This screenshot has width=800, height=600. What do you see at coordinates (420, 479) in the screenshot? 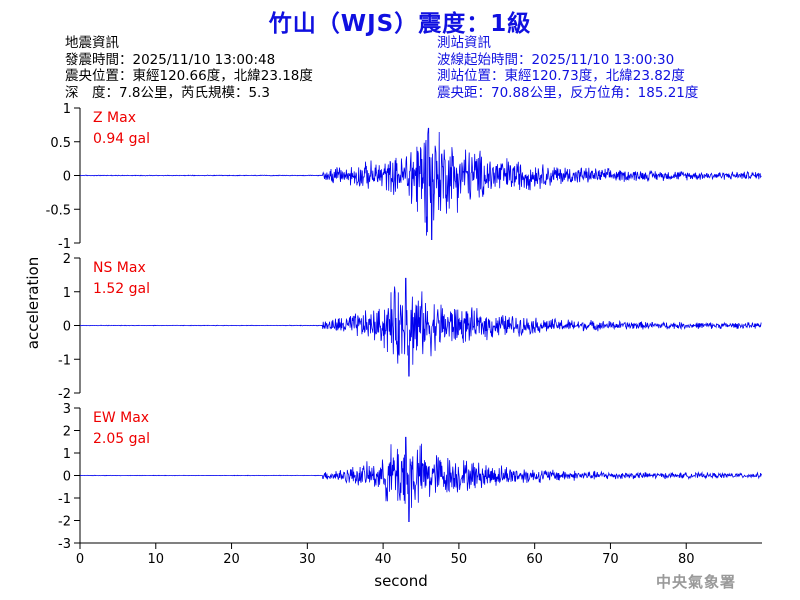
I see `waveform-ew` at bounding box center [420, 479].